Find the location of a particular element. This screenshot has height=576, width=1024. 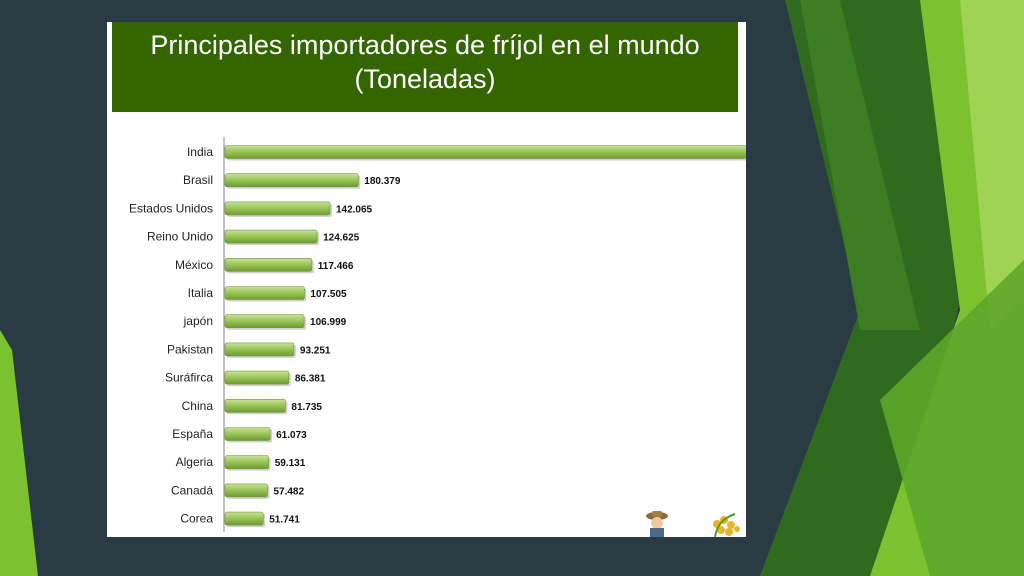

category-label: Corea is located at coordinates (196, 519).